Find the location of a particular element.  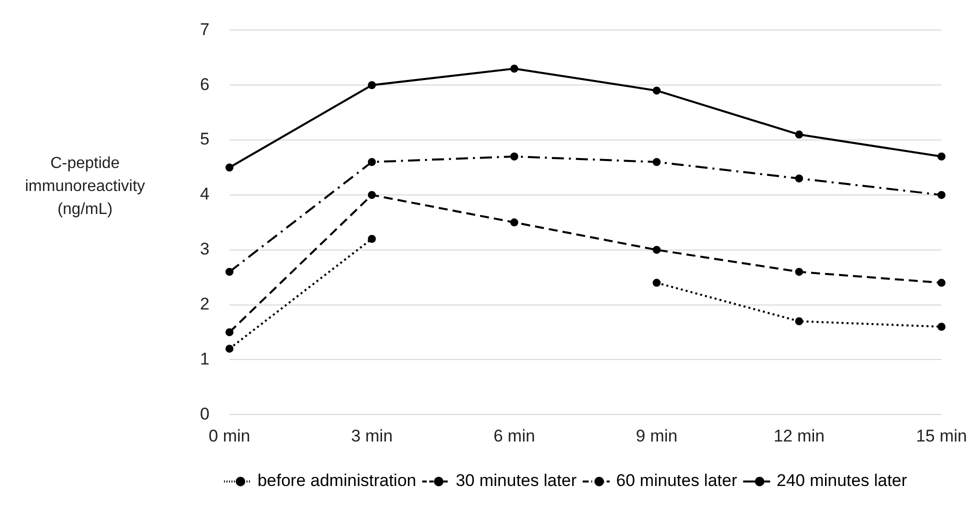

legend-label: 240 minutes later is located at coordinates (842, 480).